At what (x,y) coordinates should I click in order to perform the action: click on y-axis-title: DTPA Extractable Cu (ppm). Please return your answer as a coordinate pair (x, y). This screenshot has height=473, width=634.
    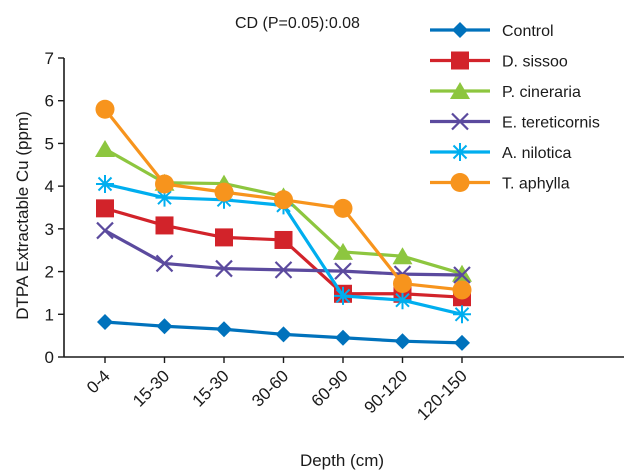
    Looking at the image, I should click on (22, 215).